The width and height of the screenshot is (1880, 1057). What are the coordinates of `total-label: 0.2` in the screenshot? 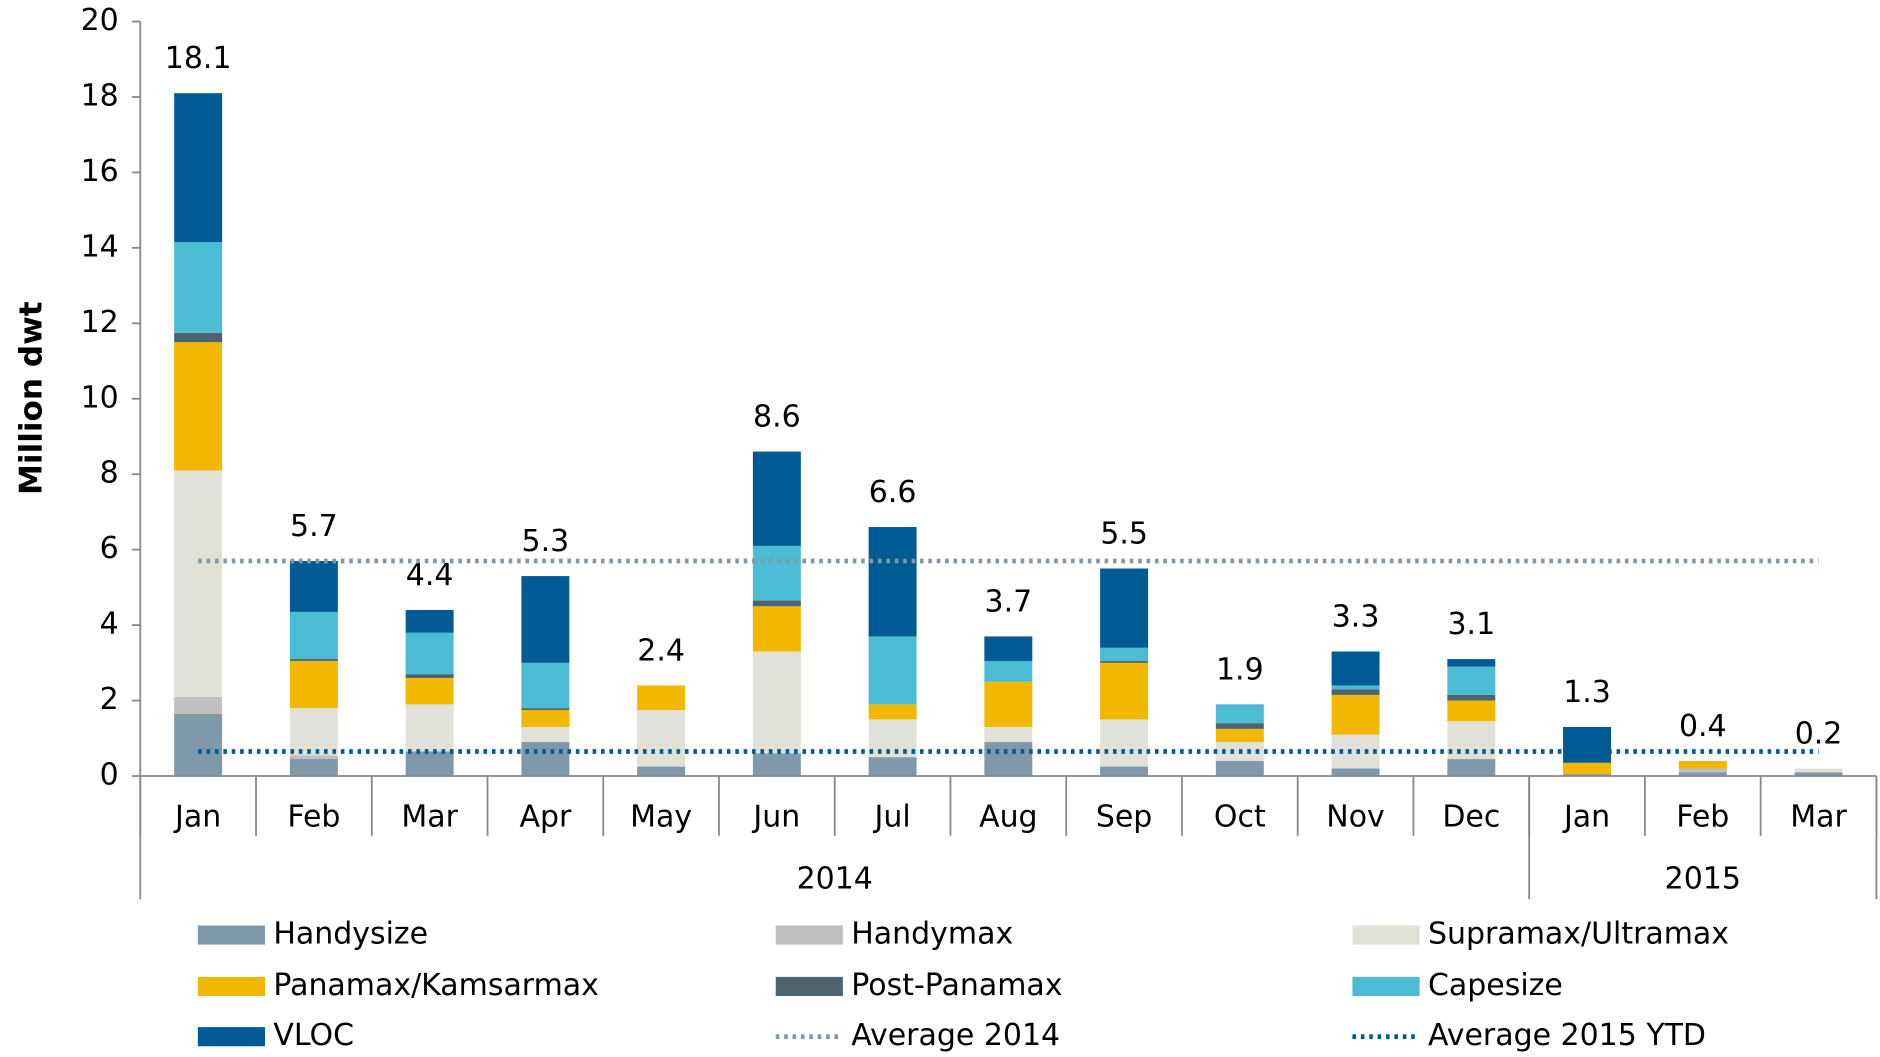 It's located at (1819, 734).